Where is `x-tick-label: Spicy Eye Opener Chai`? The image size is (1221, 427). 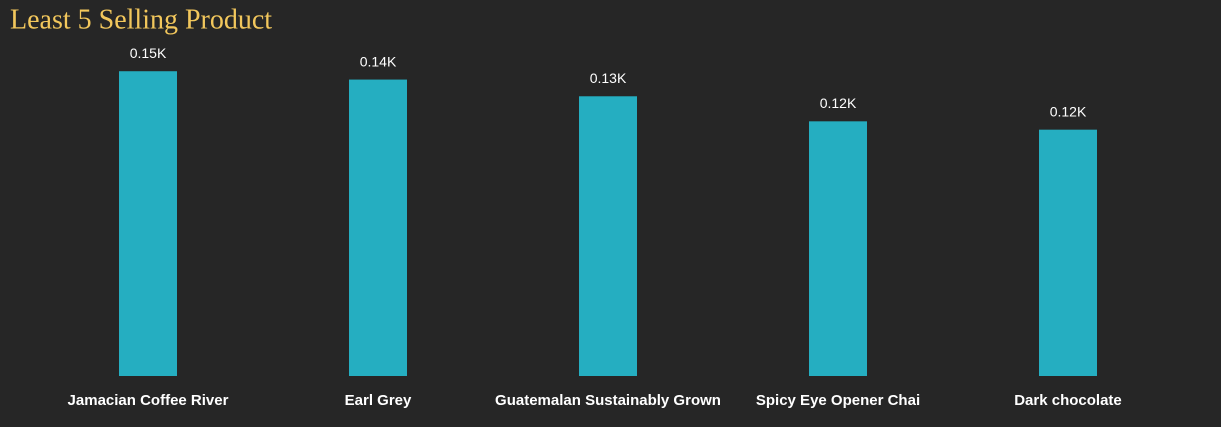
x-tick-label: Spicy Eye Opener Chai is located at coordinates (838, 400).